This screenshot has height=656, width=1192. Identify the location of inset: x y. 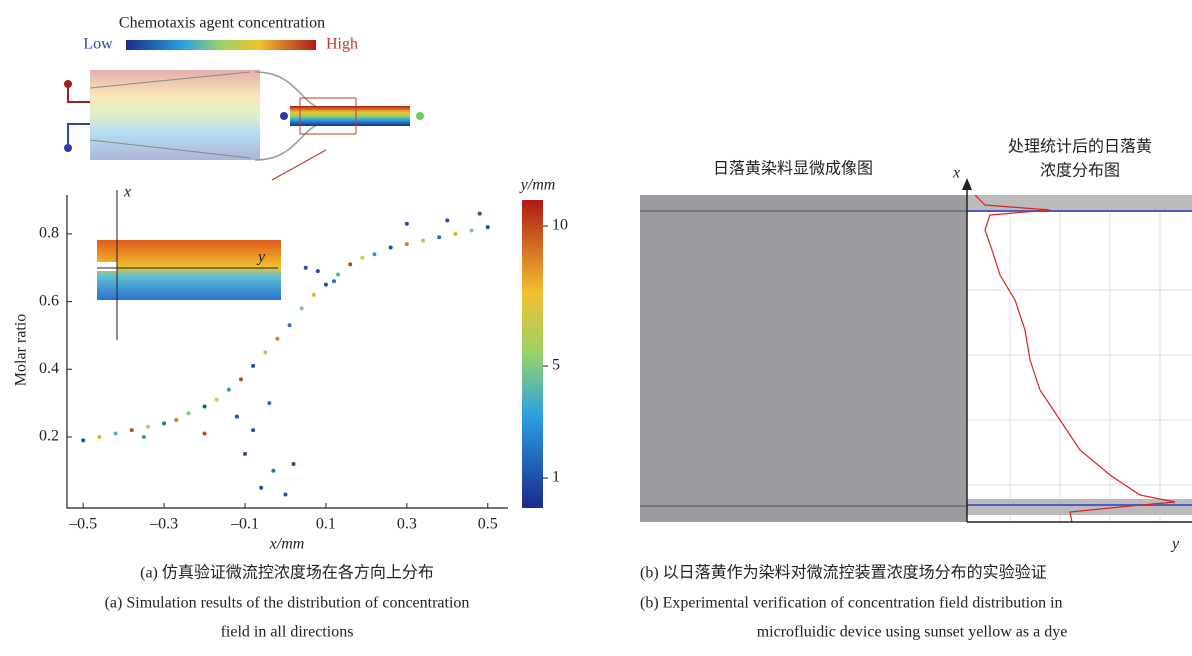
(189, 262).